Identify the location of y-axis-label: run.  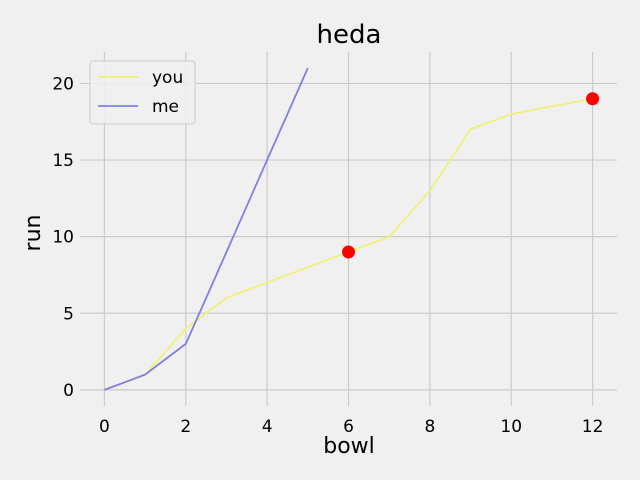
(33, 233).